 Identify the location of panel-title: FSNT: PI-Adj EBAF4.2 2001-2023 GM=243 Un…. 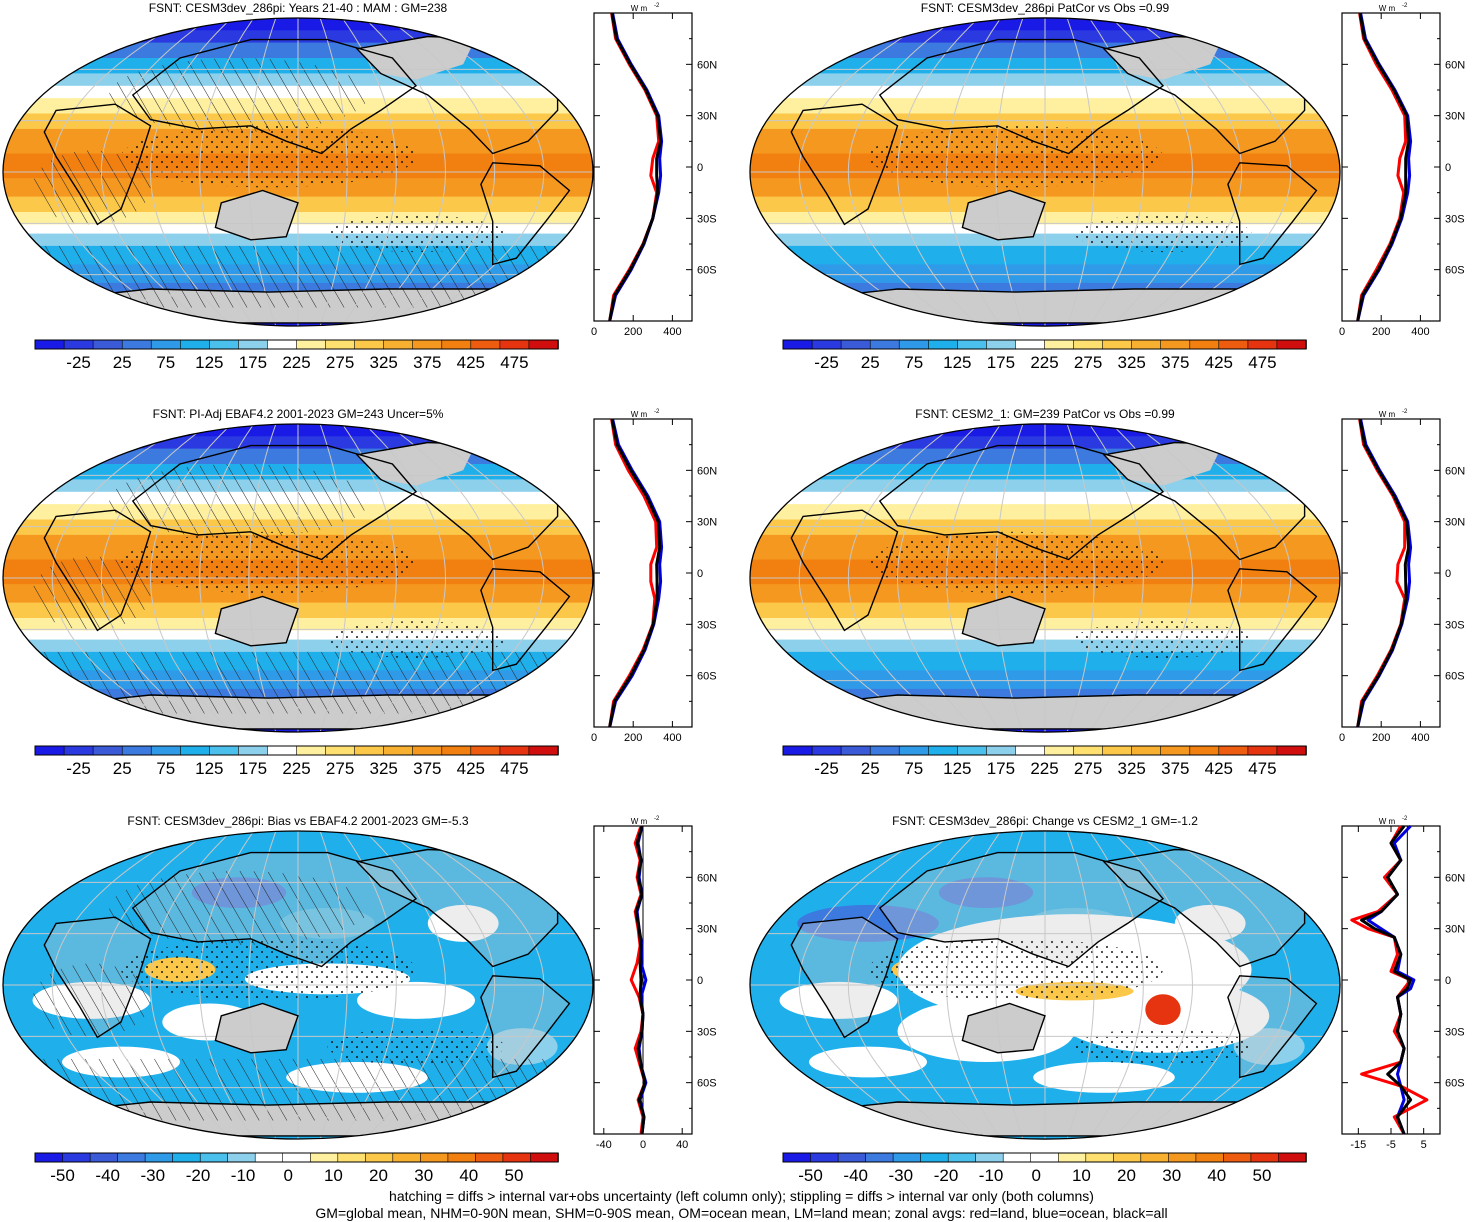
(298, 414).